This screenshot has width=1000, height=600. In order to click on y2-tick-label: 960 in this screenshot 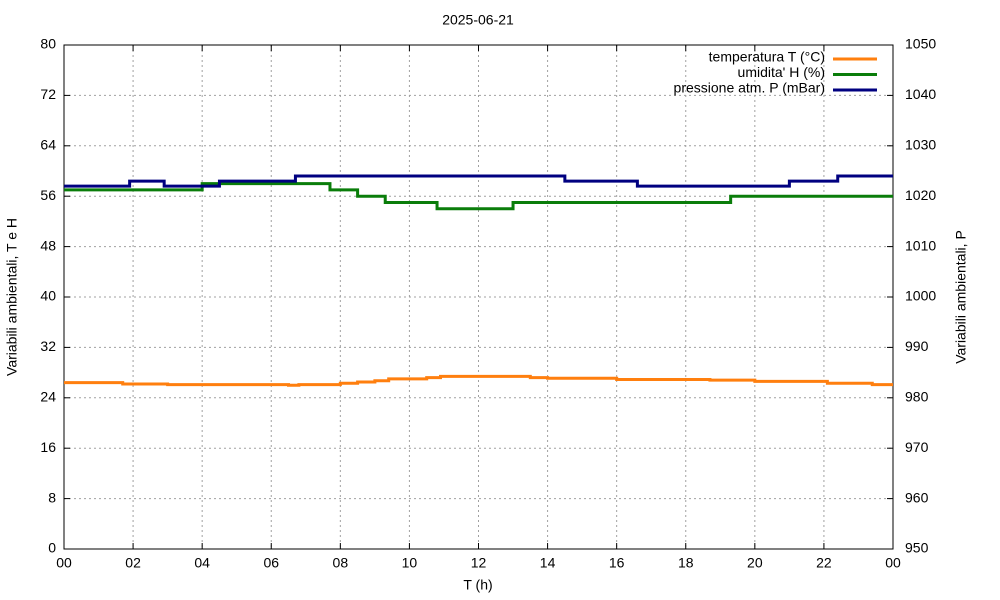, I will do `click(917, 497)`.